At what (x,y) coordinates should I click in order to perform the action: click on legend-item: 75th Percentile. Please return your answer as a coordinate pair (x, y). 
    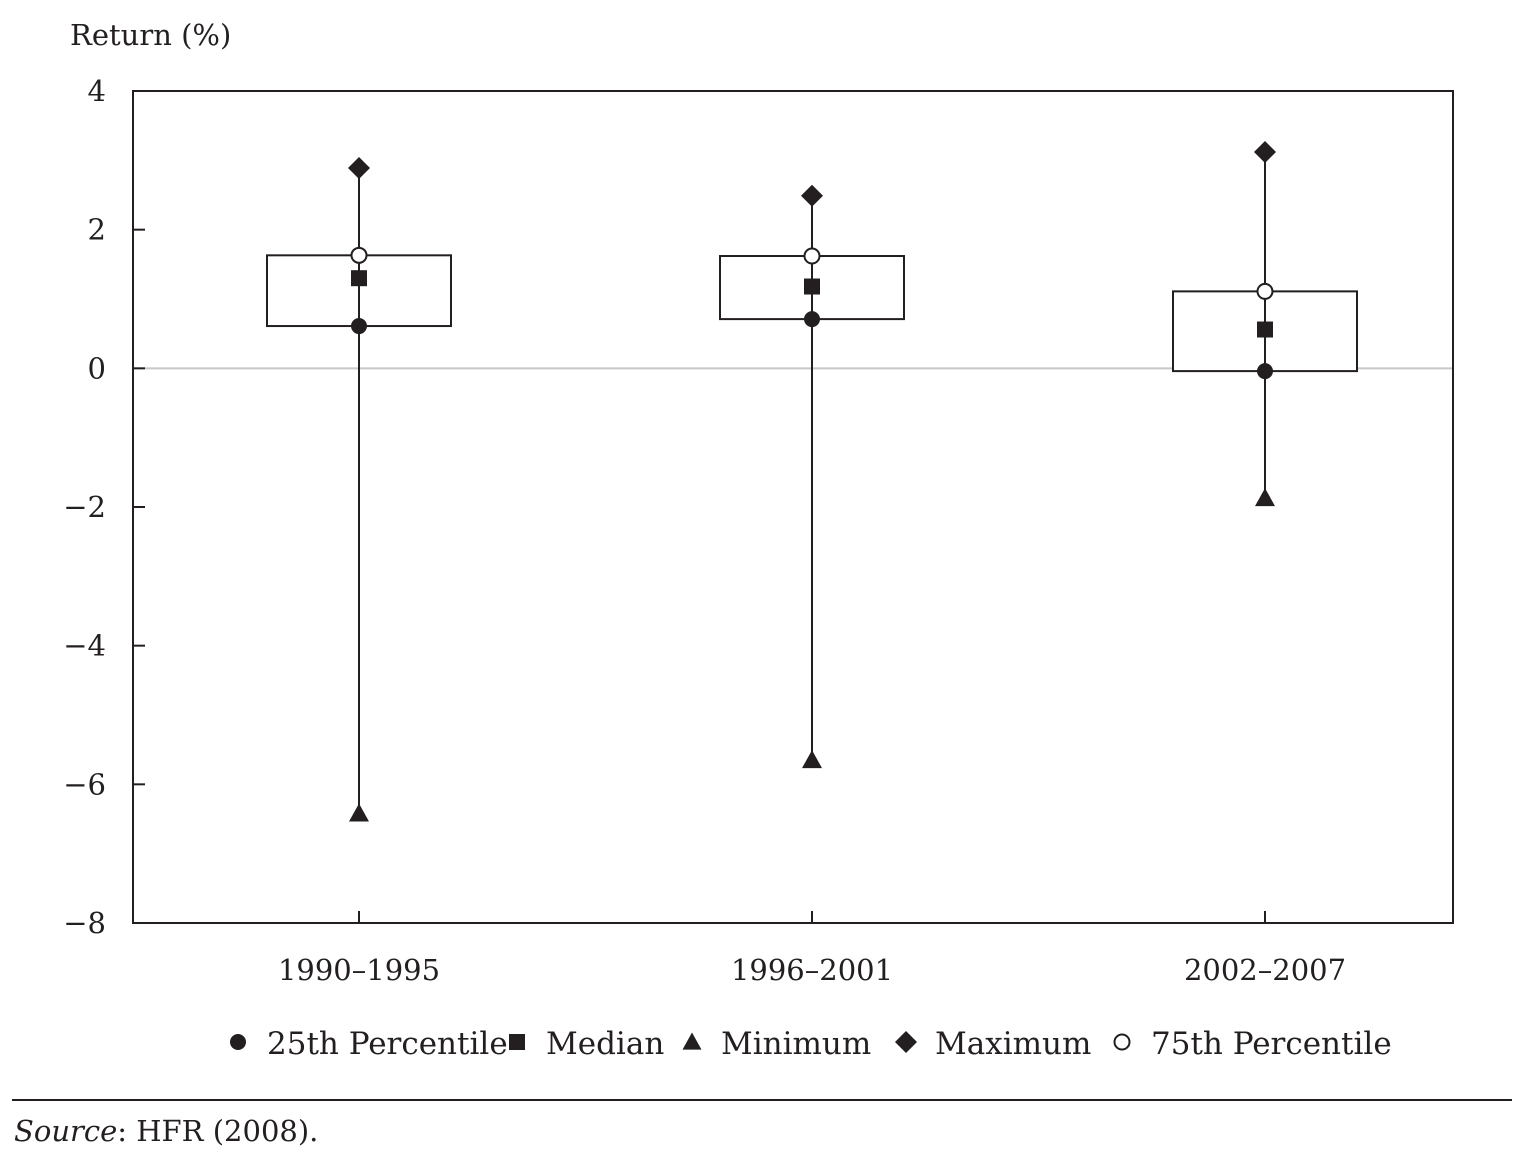
    Looking at the image, I should click on (1252, 1044).